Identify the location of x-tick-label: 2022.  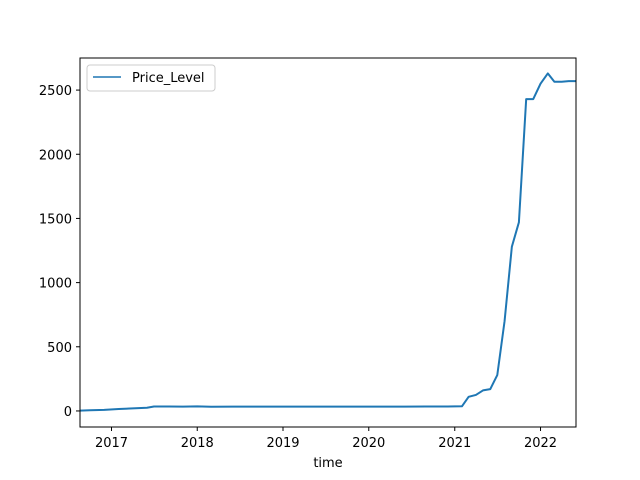
(540, 443).